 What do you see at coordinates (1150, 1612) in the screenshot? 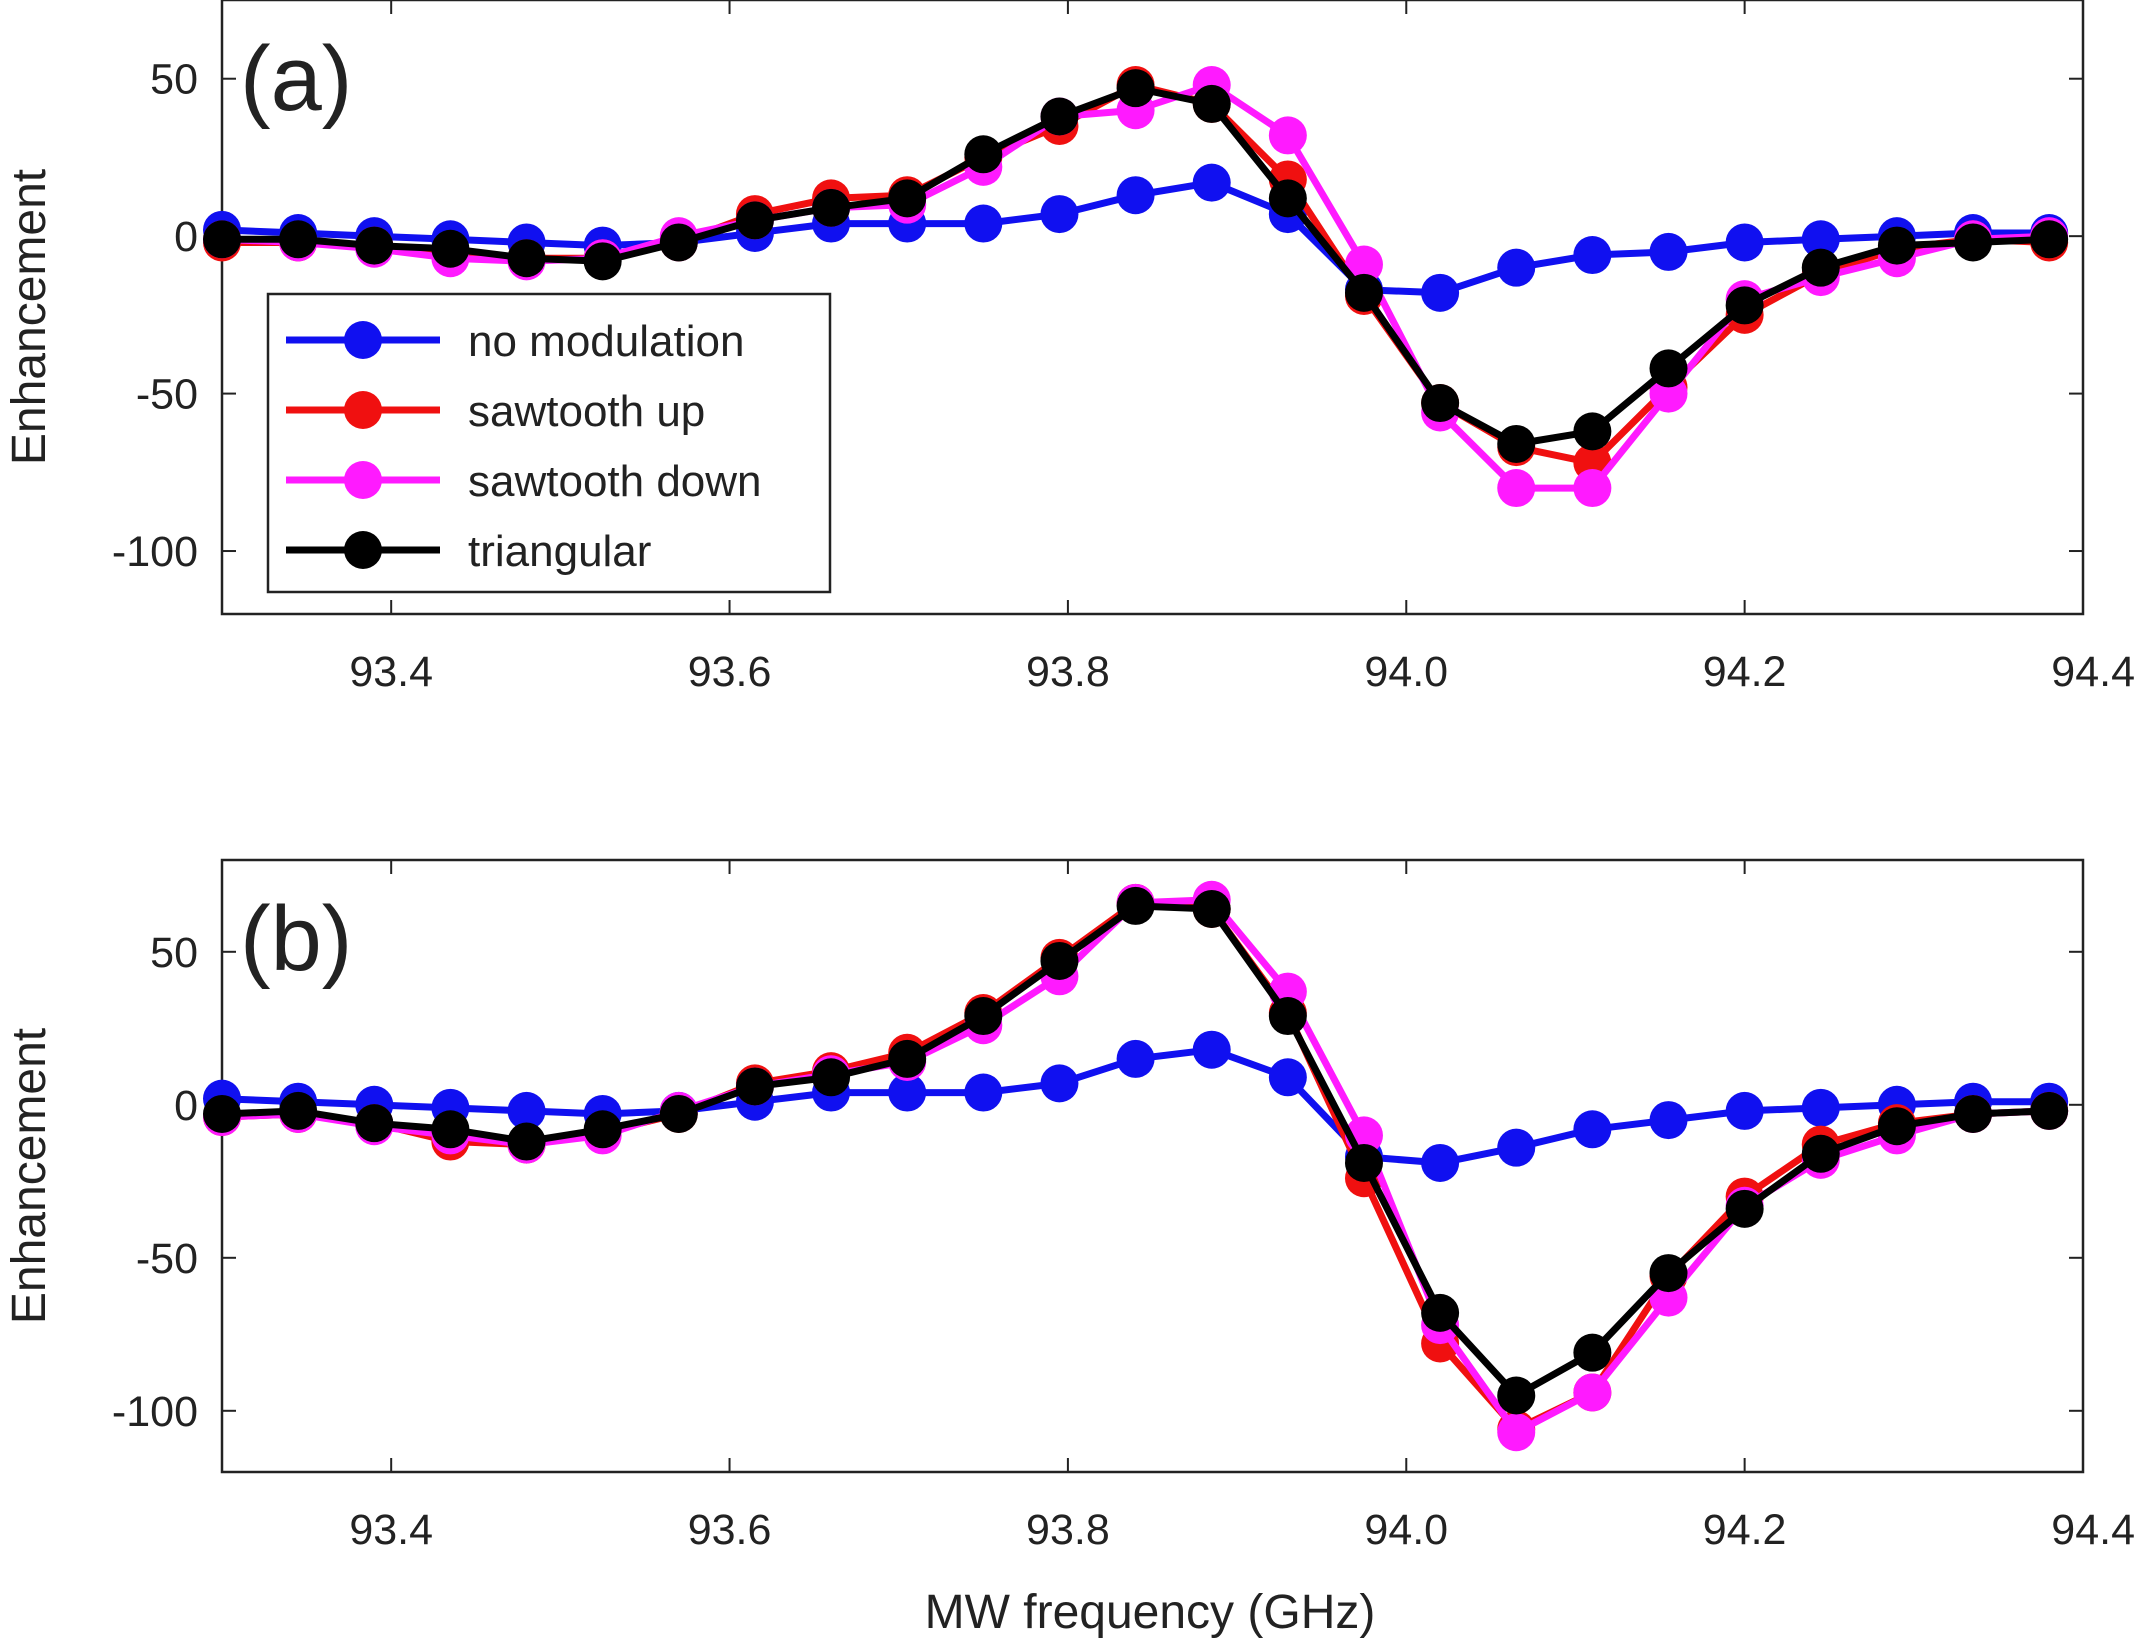
I see `x-axis-title: MW frequency (GHz)` at bounding box center [1150, 1612].